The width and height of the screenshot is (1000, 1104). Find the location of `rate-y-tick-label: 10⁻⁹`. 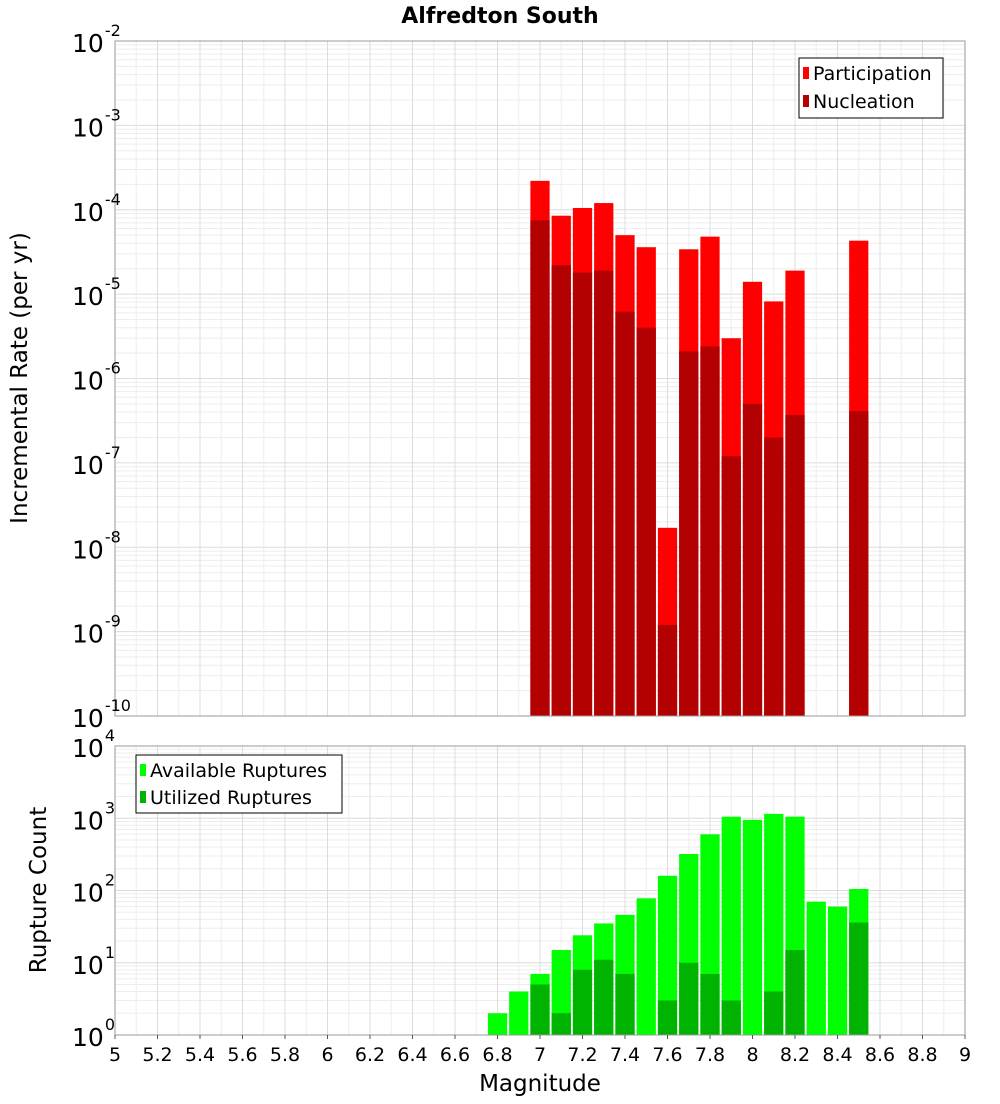

rate-y-tick-label: 10⁻⁹ is located at coordinates (96, 630).